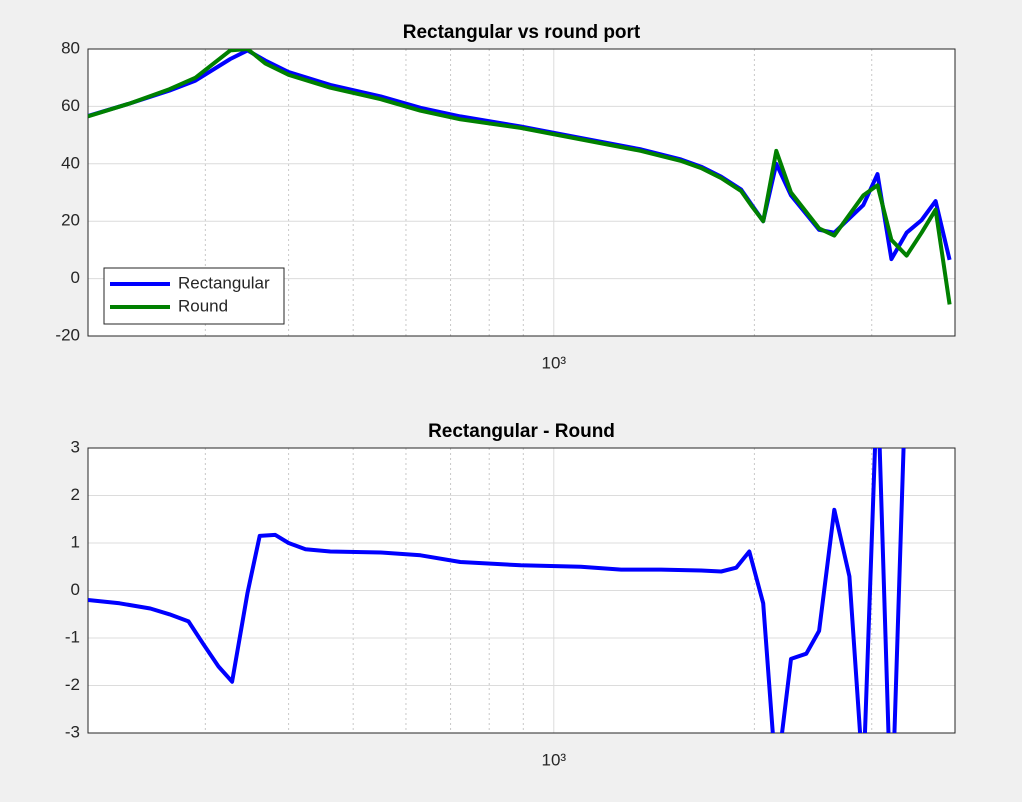  Describe the element at coordinates (75, 446) in the screenshot. I see `y-tick-label: 3` at that location.